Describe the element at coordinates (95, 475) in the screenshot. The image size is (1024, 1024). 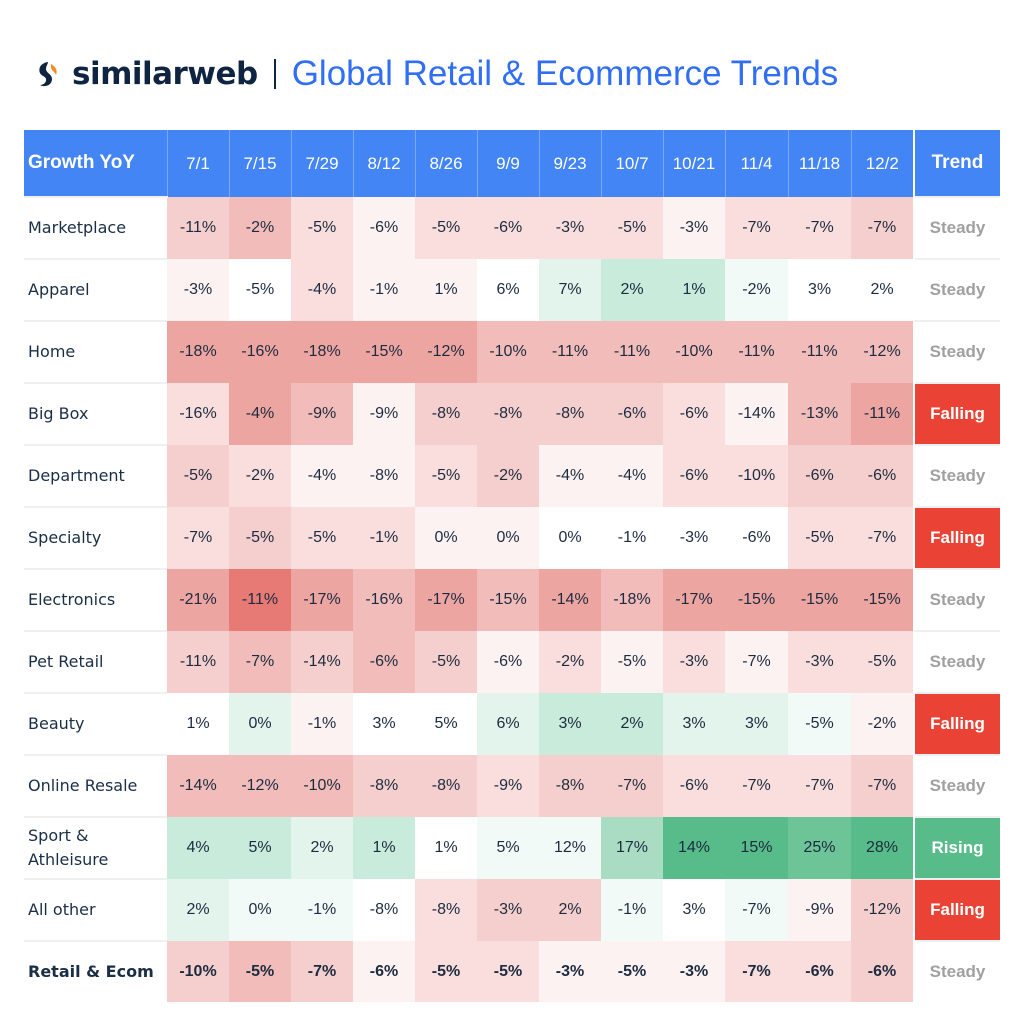
I see `row-label: Department` at that location.